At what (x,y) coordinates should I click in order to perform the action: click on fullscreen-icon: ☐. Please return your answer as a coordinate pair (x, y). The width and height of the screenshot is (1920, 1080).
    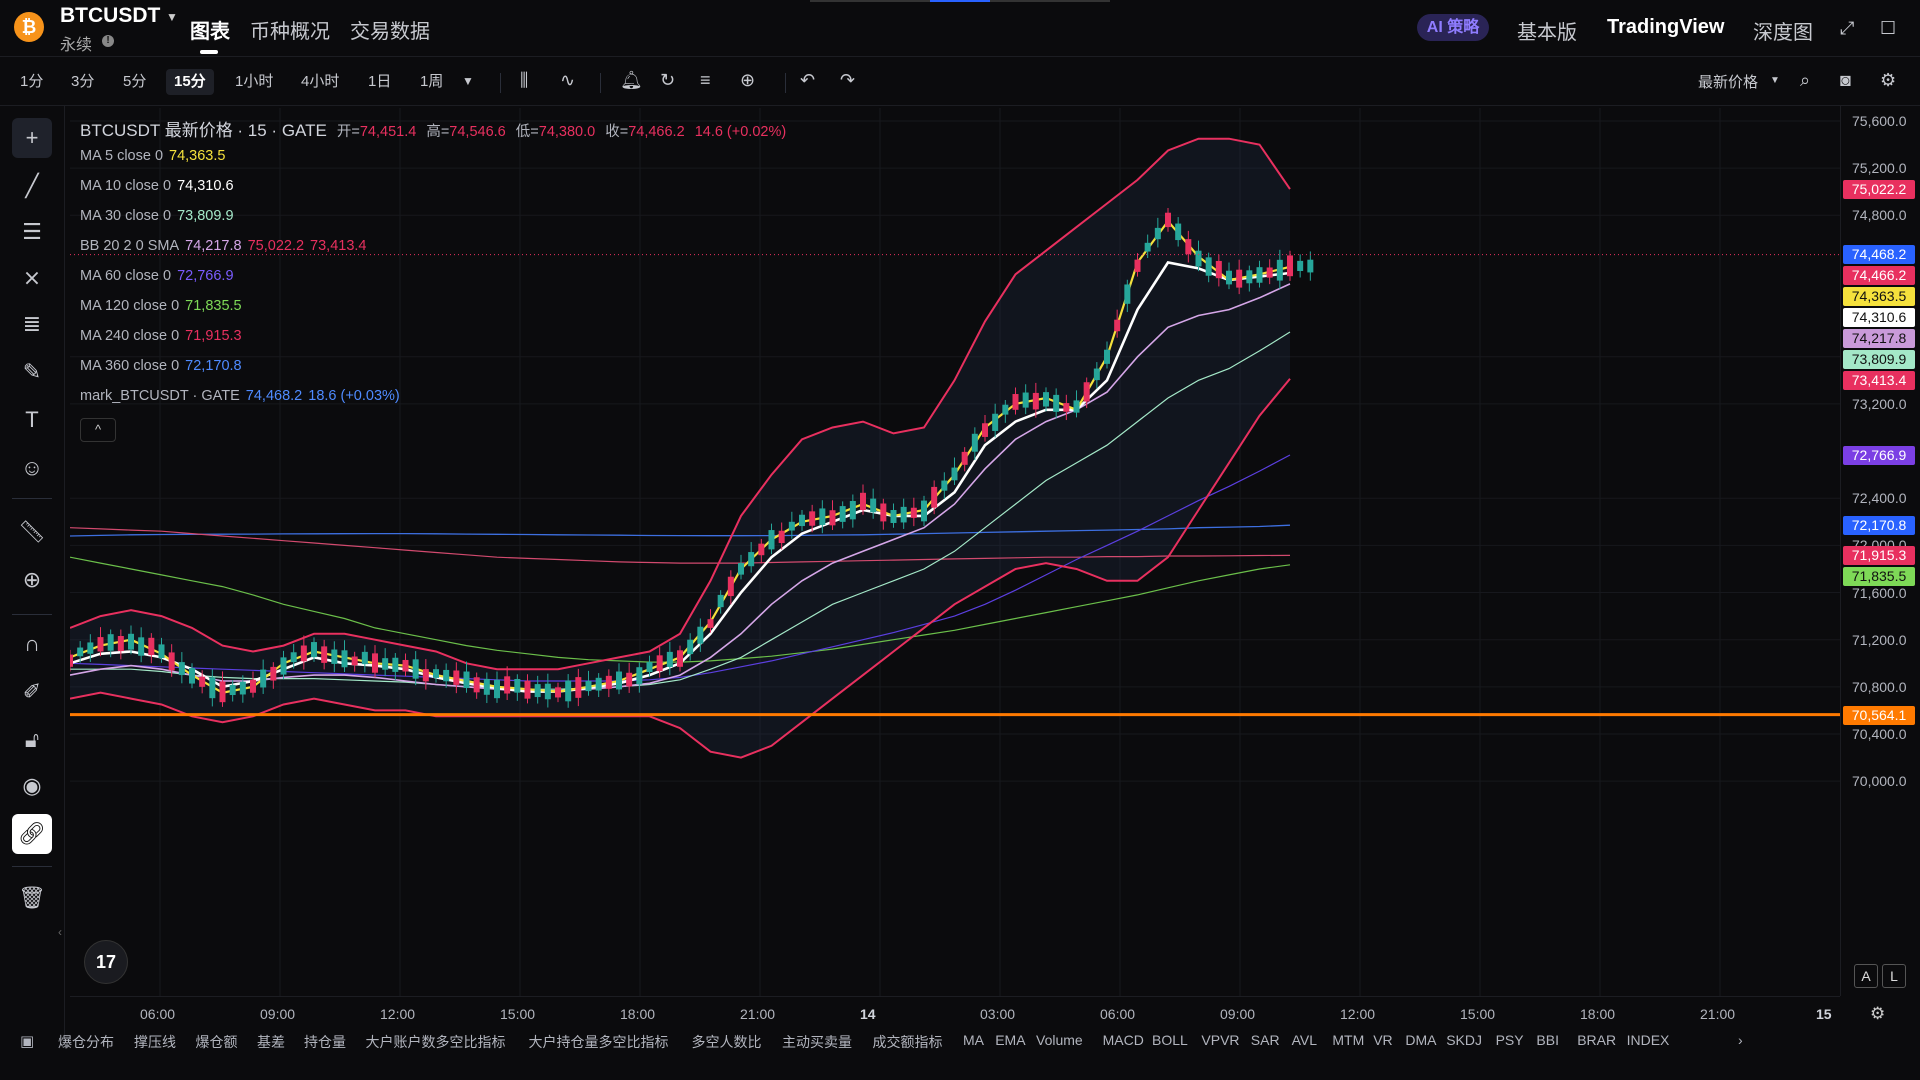
    Looking at the image, I should click on (1888, 28).